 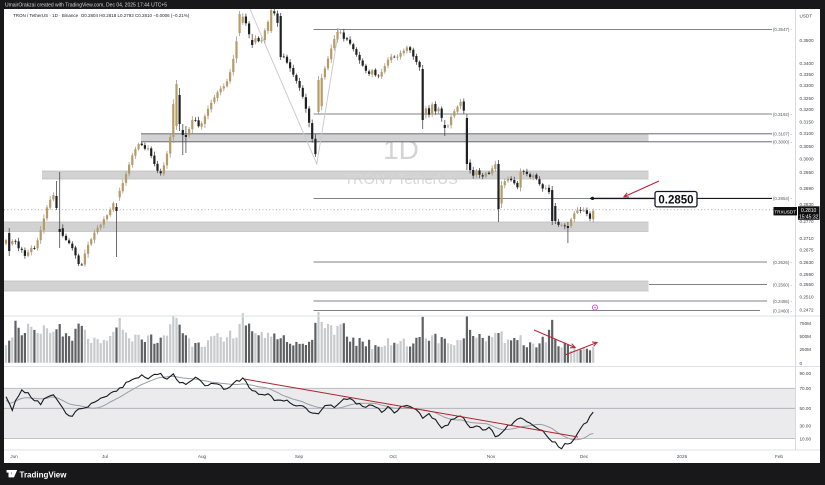 I want to click on svg-text: 0.2510, so click(x=807, y=296).